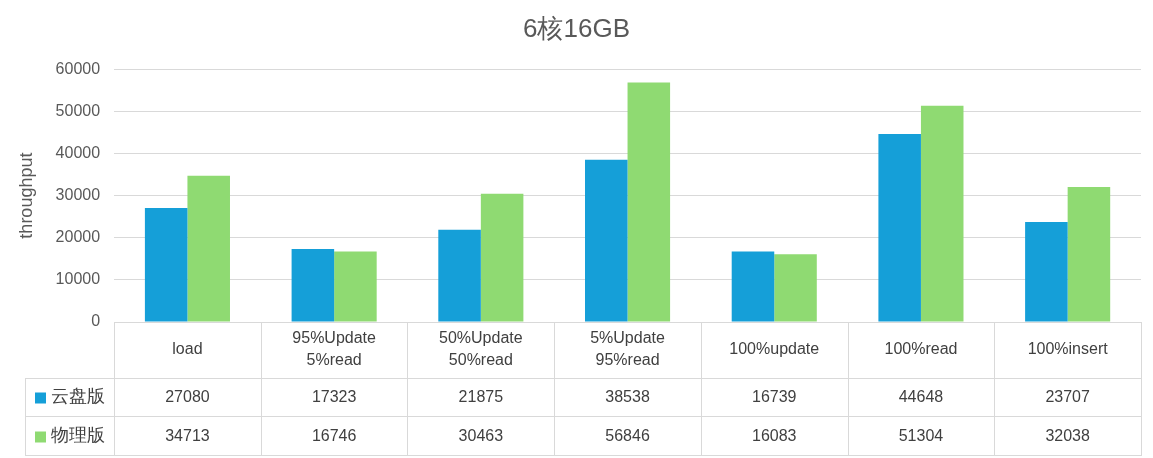  Describe the element at coordinates (1067, 435) in the screenshot. I see `data-label: 32038` at that location.